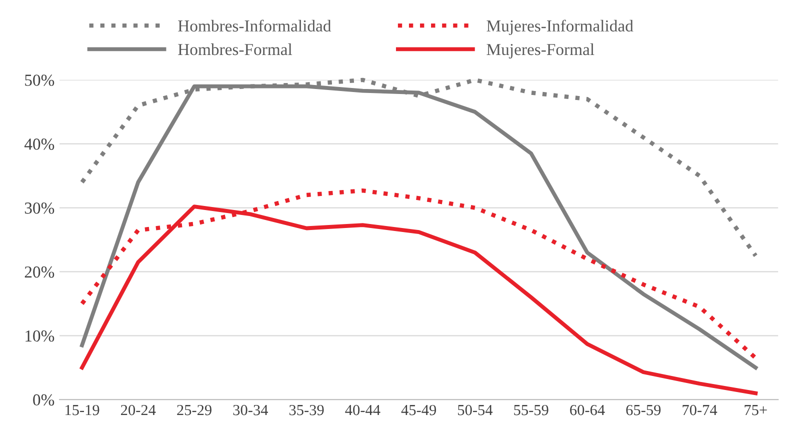 This screenshot has height=432, width=794. Describe the element at coordinates (194, 410) in the screenshot. I see `x-tick-label: 25-29` at that location.